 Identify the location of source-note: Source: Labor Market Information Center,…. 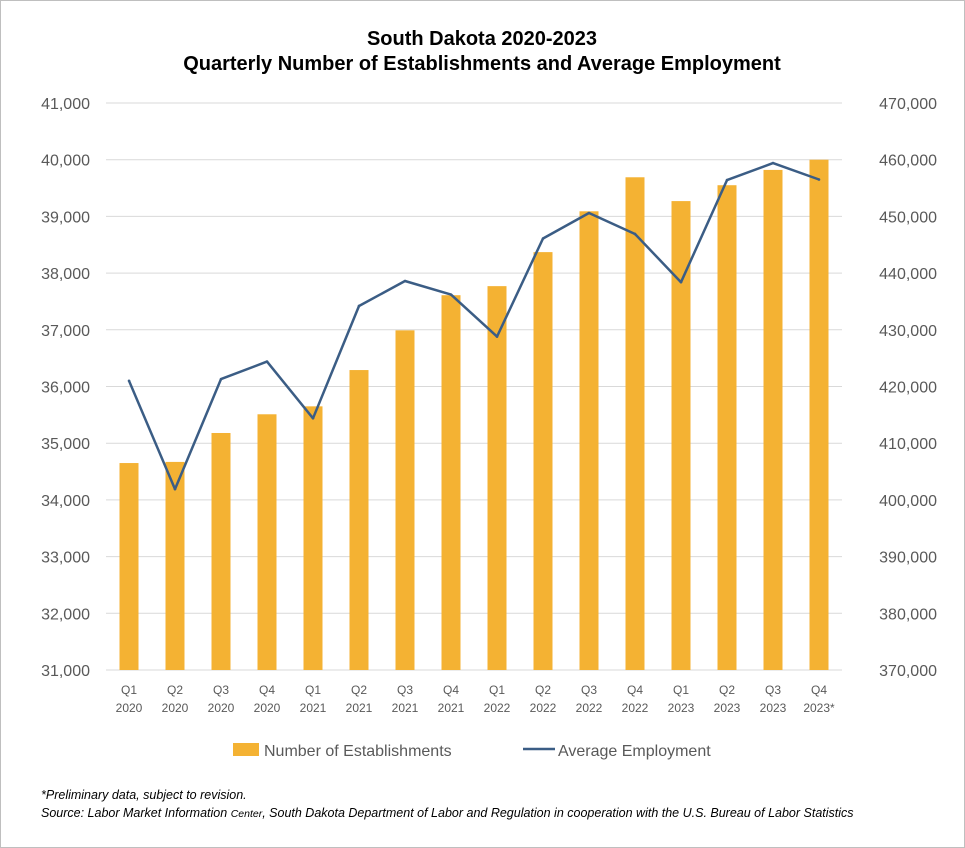
(447, 813).